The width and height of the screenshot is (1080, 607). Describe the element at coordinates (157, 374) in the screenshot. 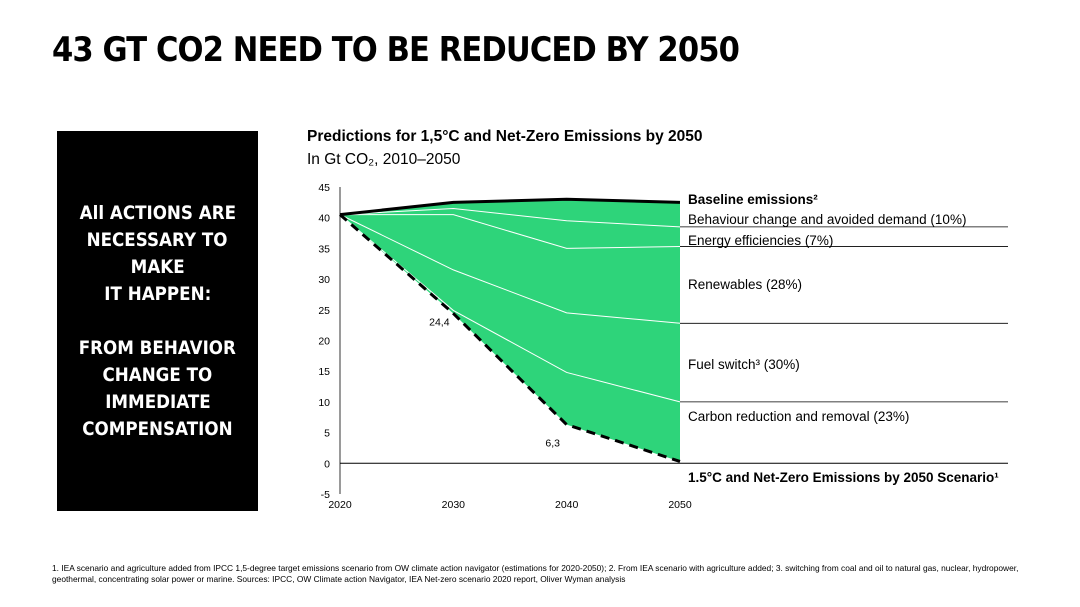

I see `key-message-line: CHANGE TO` at that location.